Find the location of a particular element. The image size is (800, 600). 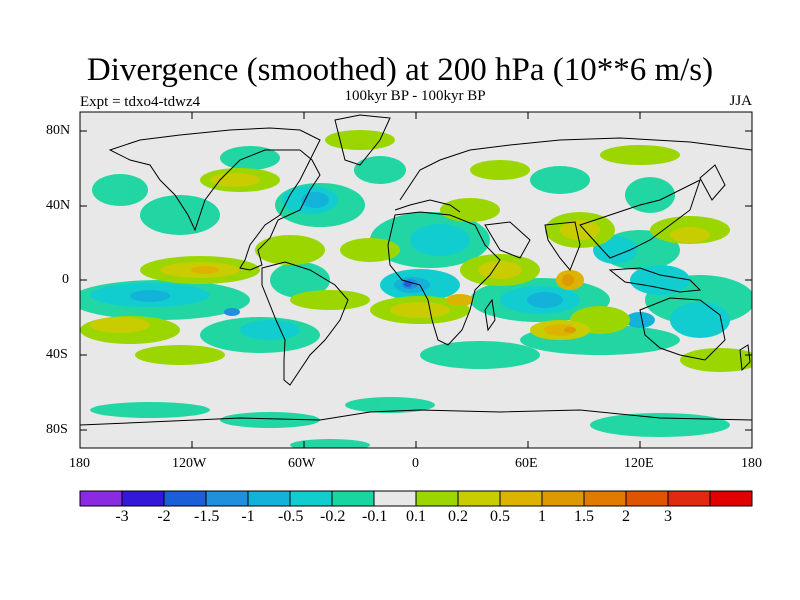

period-label: 100kyr BP - 100kyr BP is located at coordinates (415, 96).